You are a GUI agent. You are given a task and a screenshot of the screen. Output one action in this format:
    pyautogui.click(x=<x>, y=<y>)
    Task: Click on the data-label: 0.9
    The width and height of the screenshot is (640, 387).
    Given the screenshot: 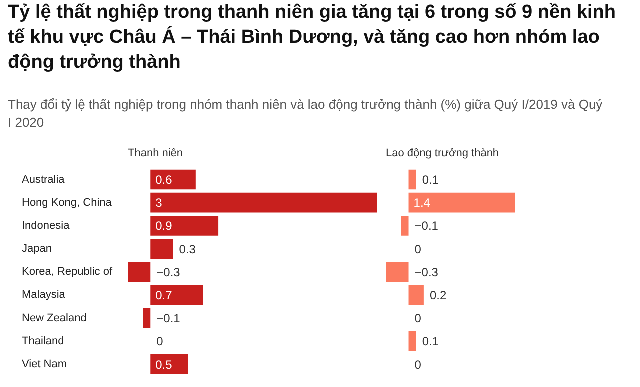 What is the action you would take?
    pyautogui.click(x=164, y=226)
    